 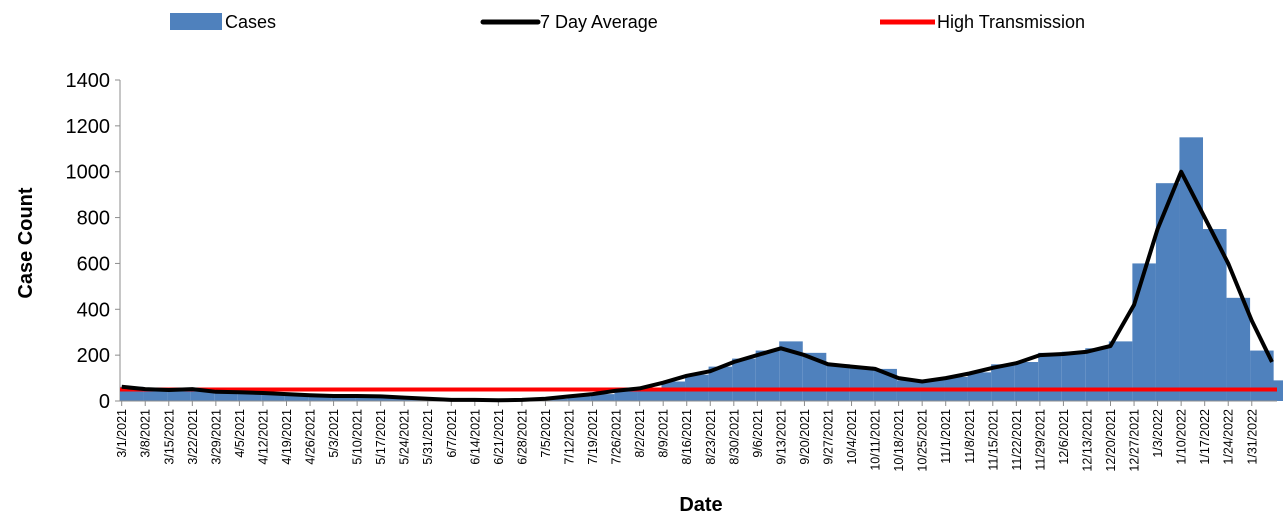 I want to click on y-tick-label: 600, so click(x=93, y=264).